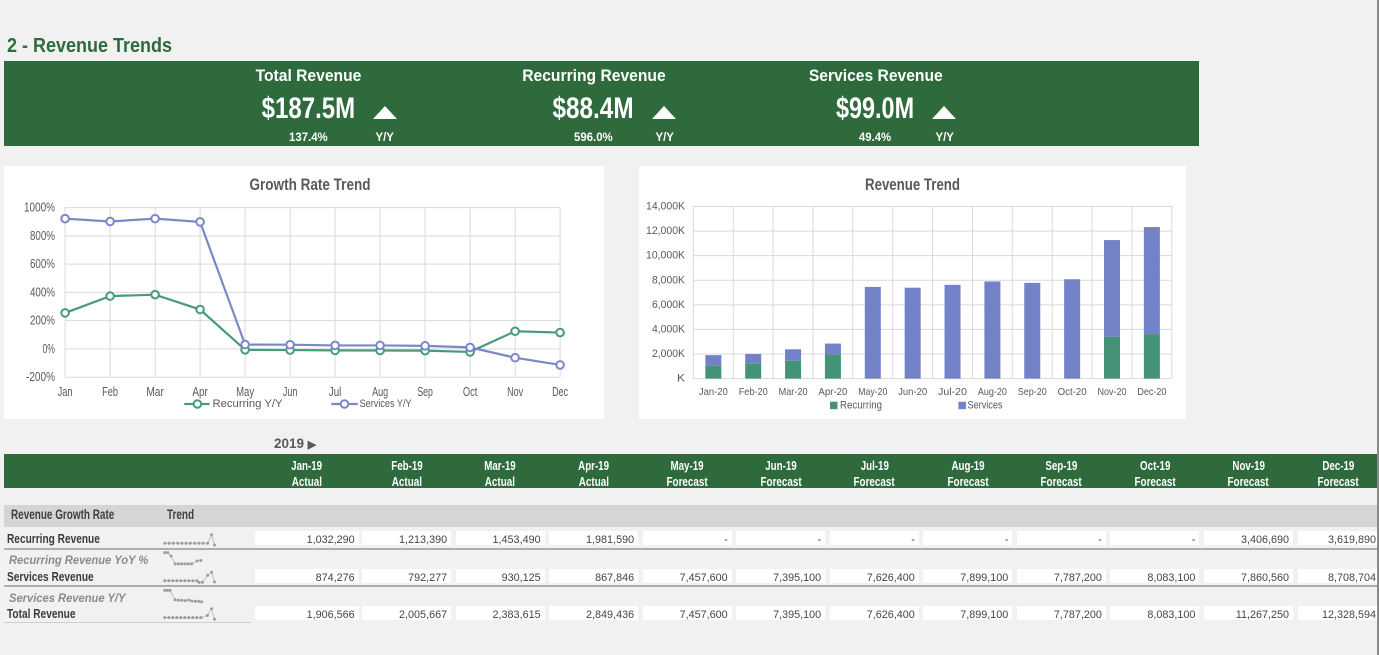 Image resolution: width=1379 pixels, height=655 pixels. What do you see at coordinates (992, 392) in the screenshot?
I see `svg-text: Aug-20` at bounding box center [992, 392].